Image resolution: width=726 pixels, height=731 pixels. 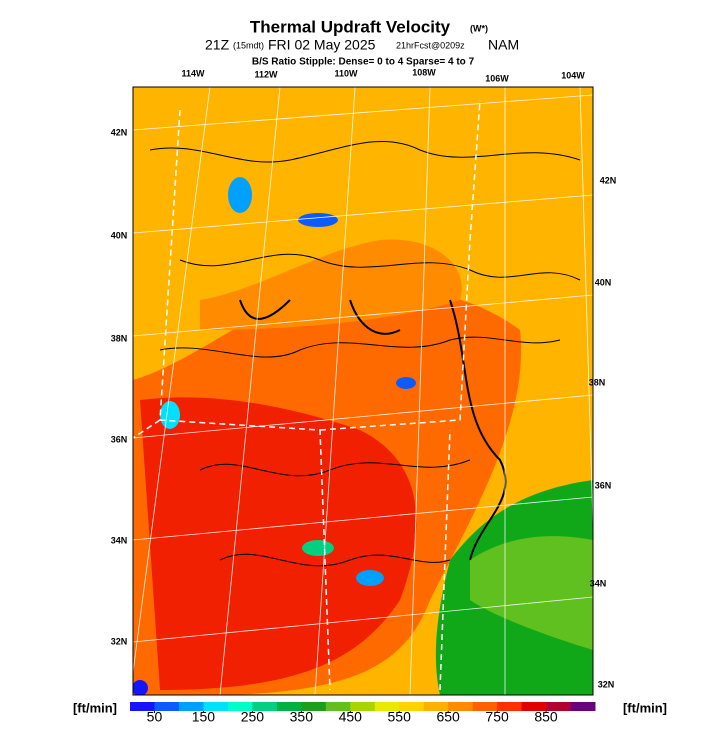 I want to click on lat-label-left: 42N, so click(x=119, y=132).